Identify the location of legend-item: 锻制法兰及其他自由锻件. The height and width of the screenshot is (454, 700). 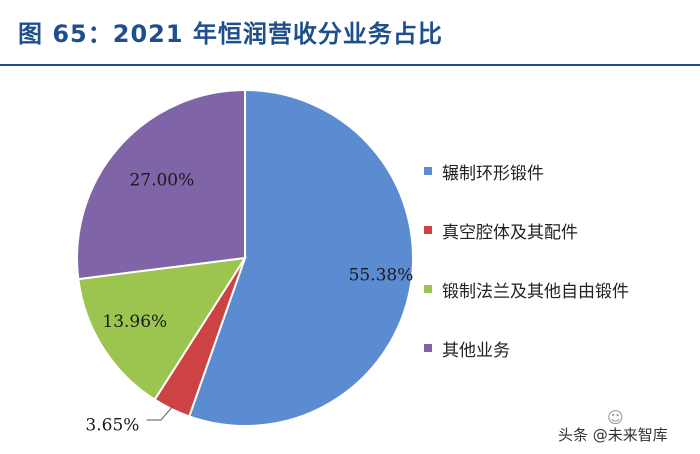
(526, 290).